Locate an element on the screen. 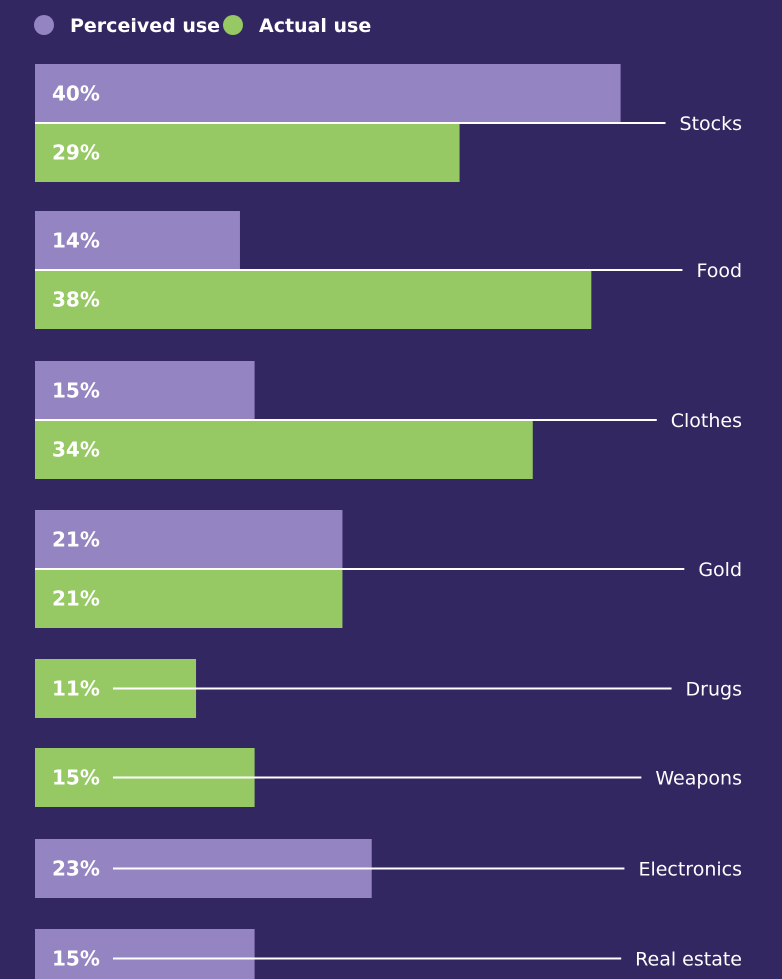 This screenshot has height=979, width=782. category-drugs: 11% Drugs is located at coordinates (388, 688).